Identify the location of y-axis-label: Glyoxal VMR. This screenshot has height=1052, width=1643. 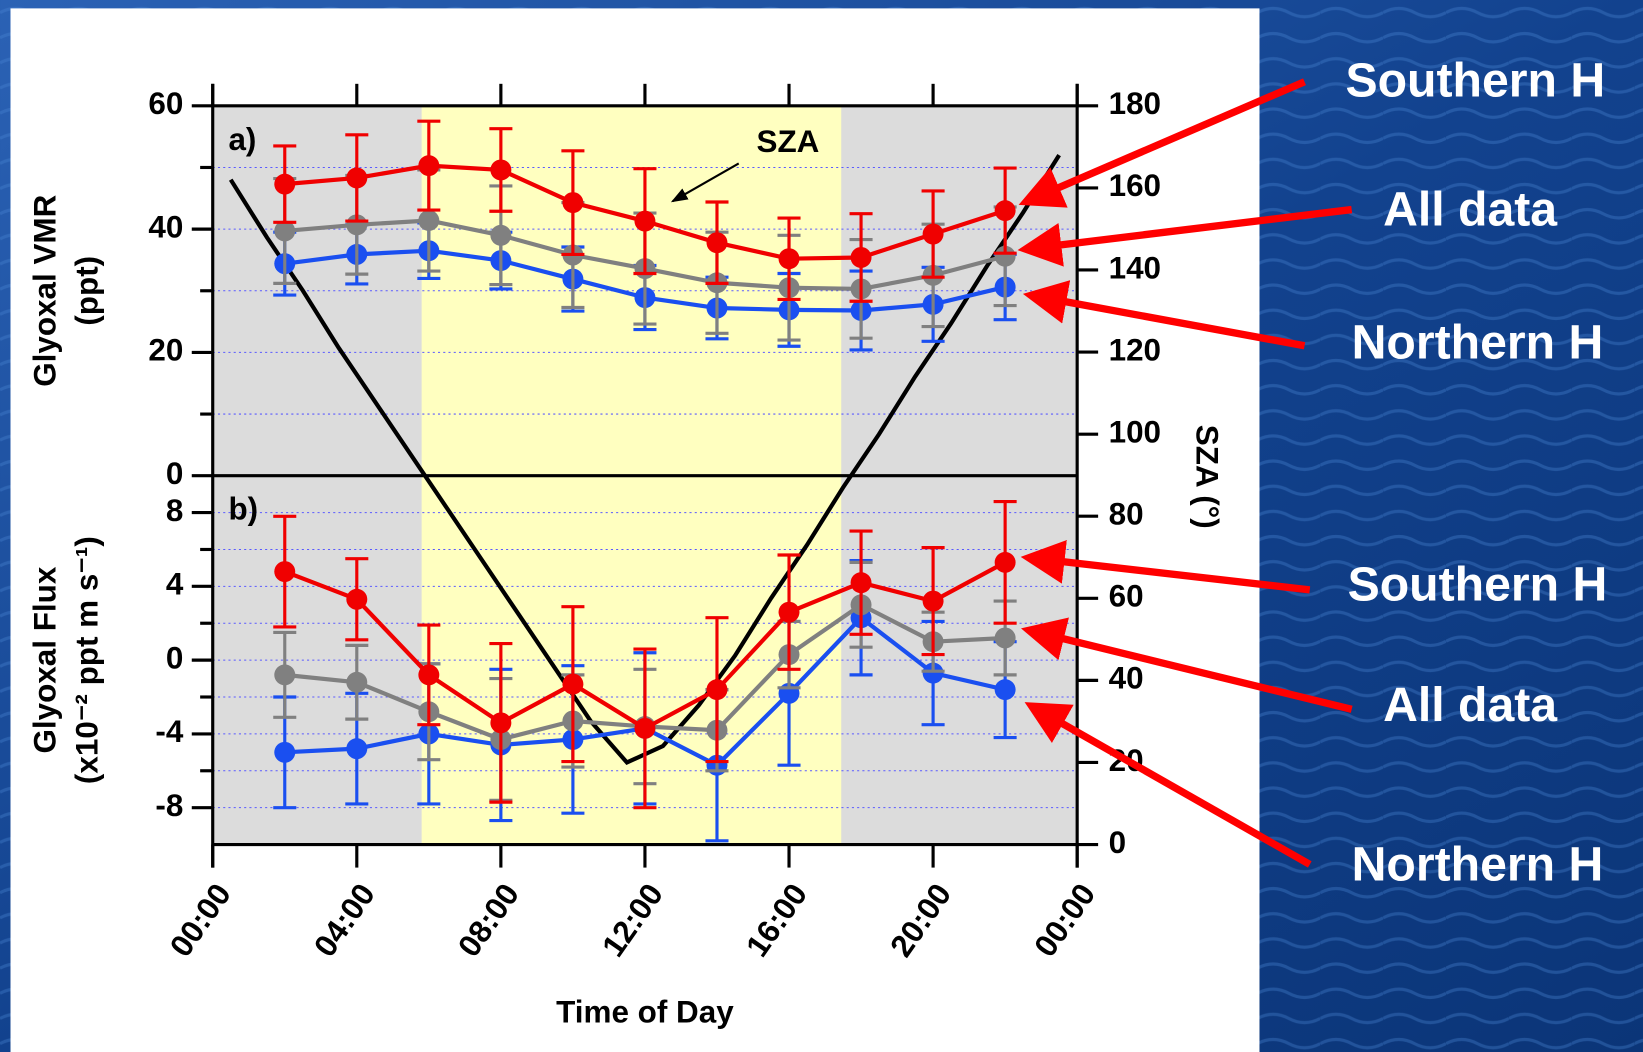
(44, 290).